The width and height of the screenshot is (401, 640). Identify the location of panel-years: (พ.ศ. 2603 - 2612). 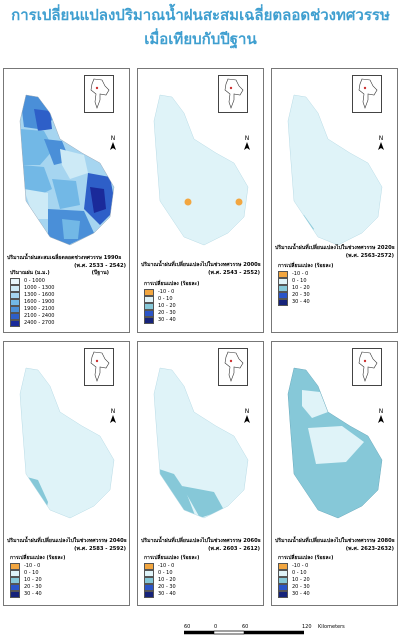
(234, 549).